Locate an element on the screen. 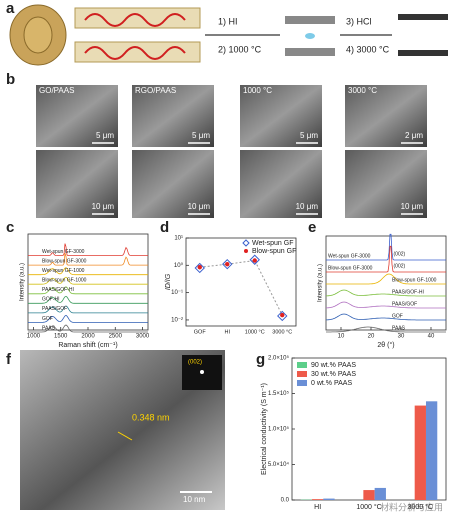  saed-spot is located at coordinates (202, 372).